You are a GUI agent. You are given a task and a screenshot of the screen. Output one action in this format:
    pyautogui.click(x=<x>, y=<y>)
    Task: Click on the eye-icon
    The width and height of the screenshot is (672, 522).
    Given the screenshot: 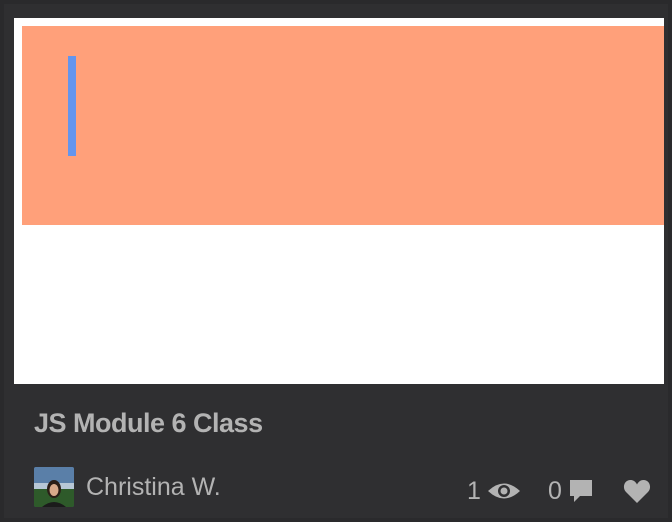 What is the action you would take?
    pyautogui.click(x=503, y=491)
    